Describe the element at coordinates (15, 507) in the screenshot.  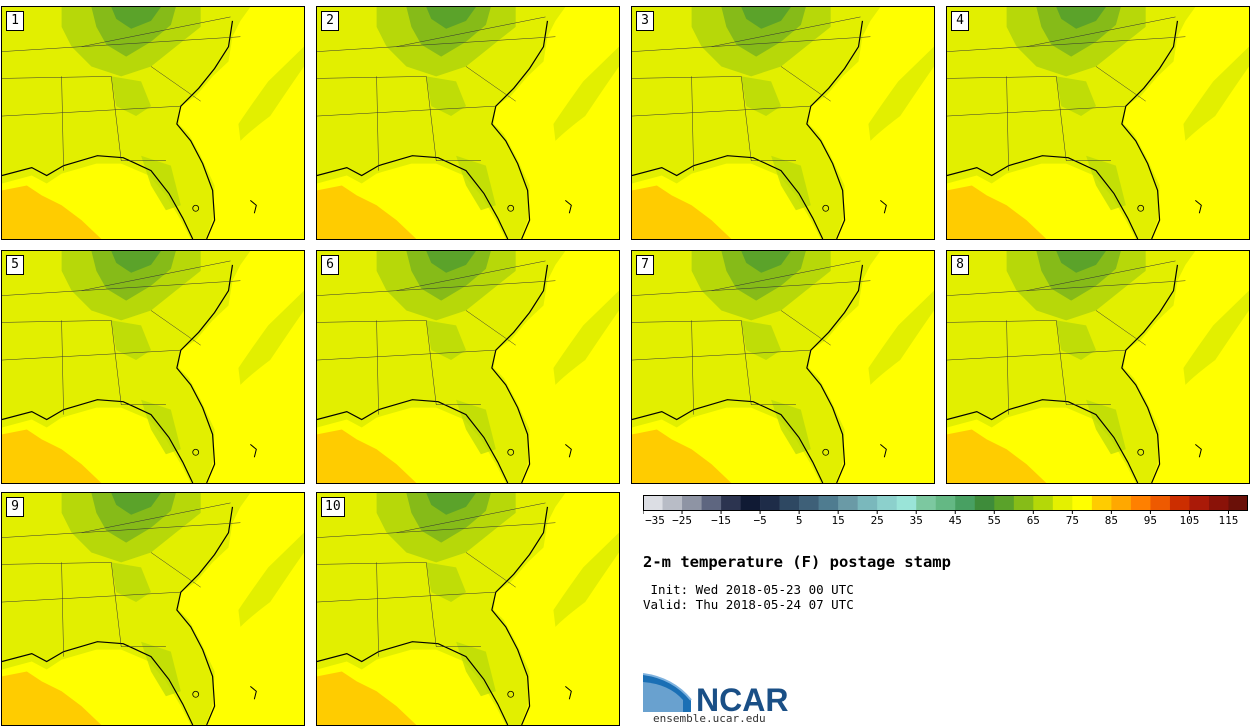
I see `member-number-label: 9` at that location.